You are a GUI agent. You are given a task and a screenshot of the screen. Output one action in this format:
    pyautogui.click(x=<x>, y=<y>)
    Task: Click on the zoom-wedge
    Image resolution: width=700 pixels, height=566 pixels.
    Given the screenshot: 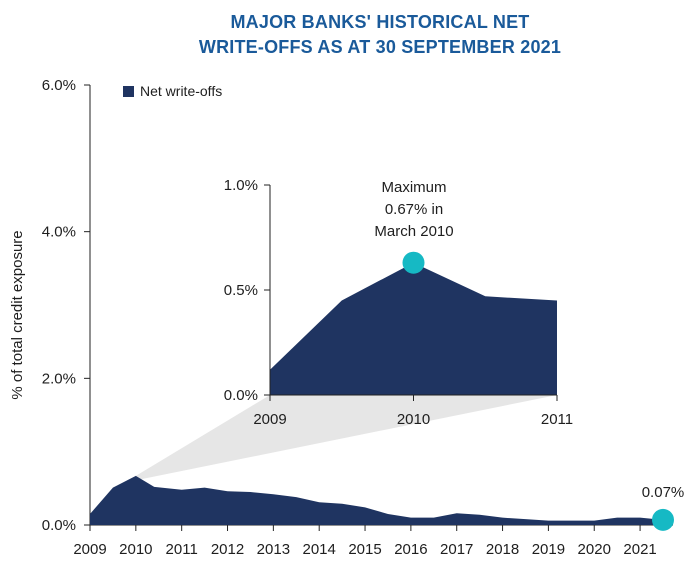 What is the action you would take?
    pyautogui.click(x=346, y=437)
    